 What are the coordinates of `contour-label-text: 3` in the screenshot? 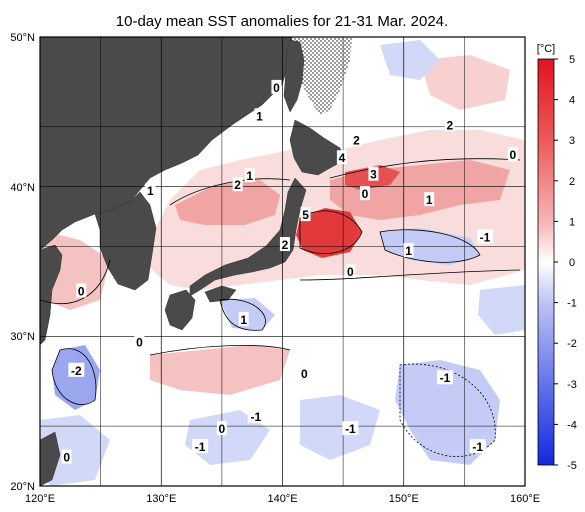 It's located at (373, 175).